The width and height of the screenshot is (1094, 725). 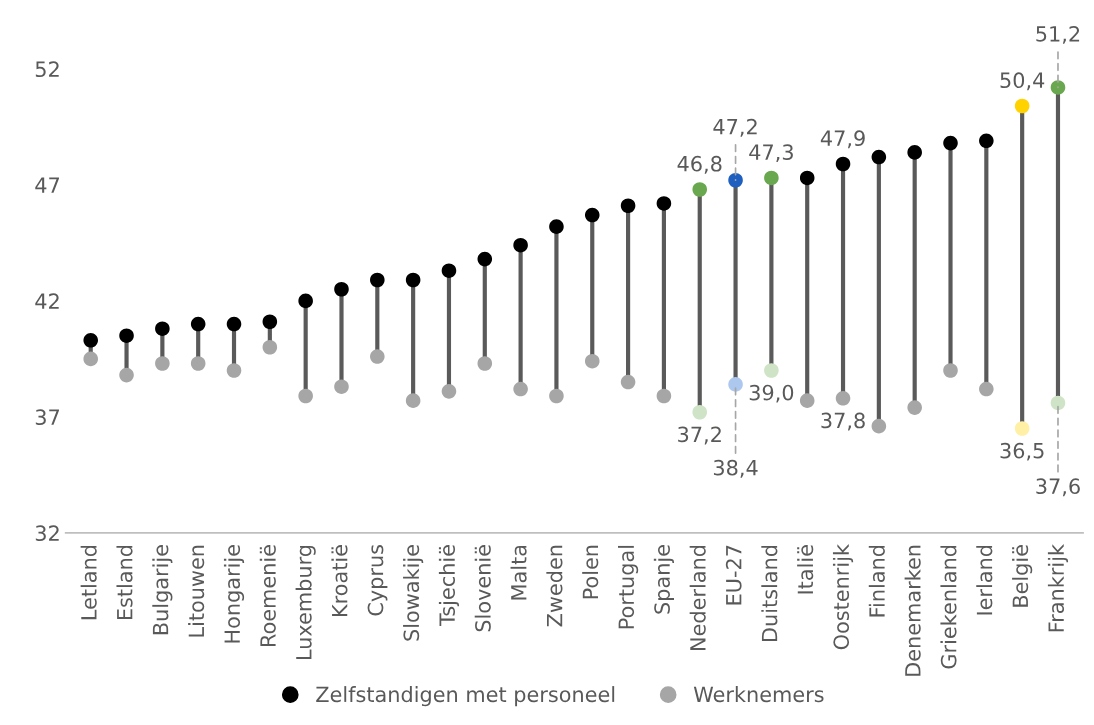 I want to click on x-tick-label: Tsjechië, so click(x=449, y=586).